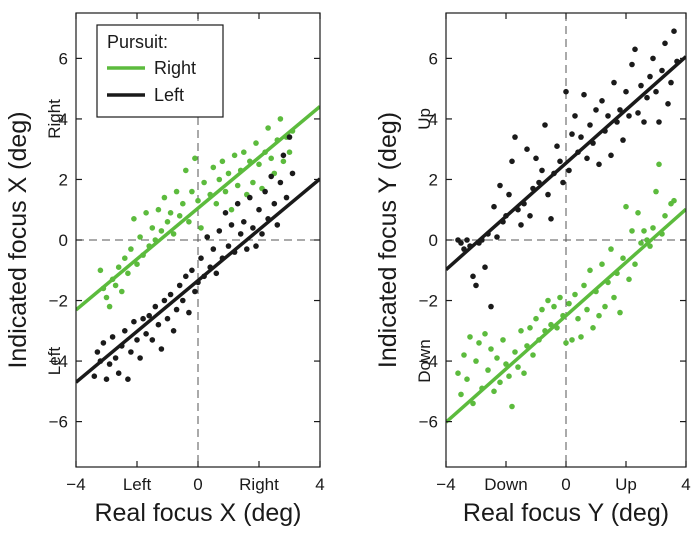 This screenshot has height=533, width=694. I want to click on y-tick-label: 6, so click(63, 58).